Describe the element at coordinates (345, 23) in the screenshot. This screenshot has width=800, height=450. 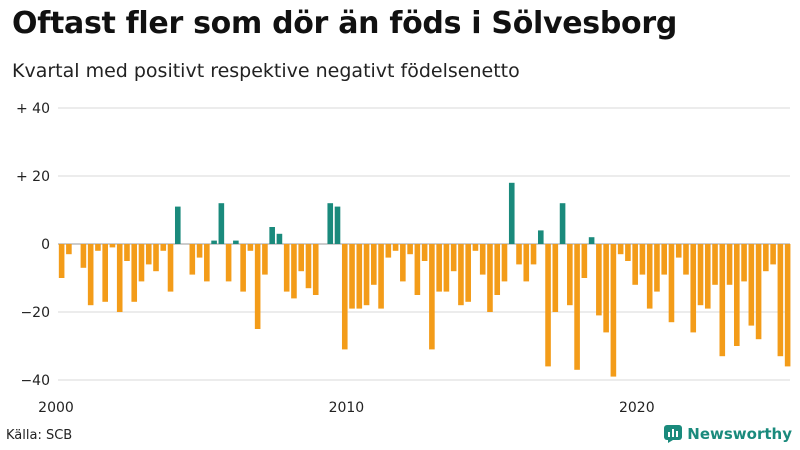
I see `chart-title: Oftast fler som dör än föds i Sölvesborg` at that location.